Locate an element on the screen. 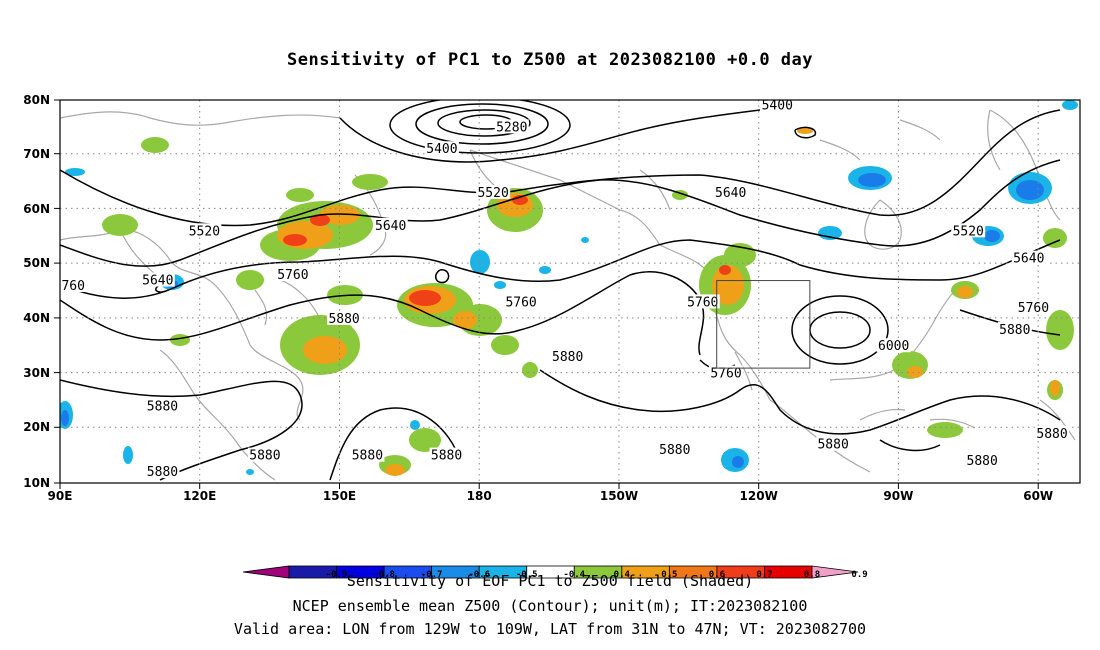  lat-label: 80N is located at coordinates (36, 100).